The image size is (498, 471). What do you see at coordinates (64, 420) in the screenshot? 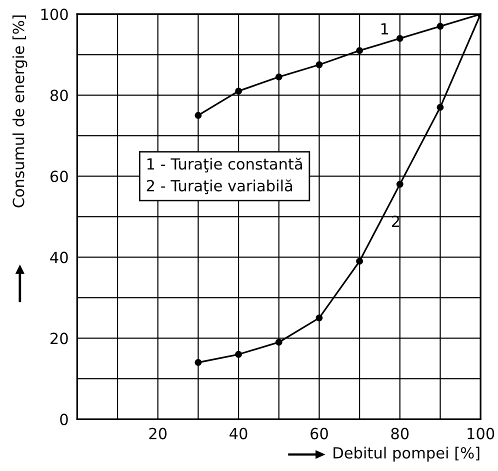
I see `y-tick-label: 0` at bounding box center [64, 420].